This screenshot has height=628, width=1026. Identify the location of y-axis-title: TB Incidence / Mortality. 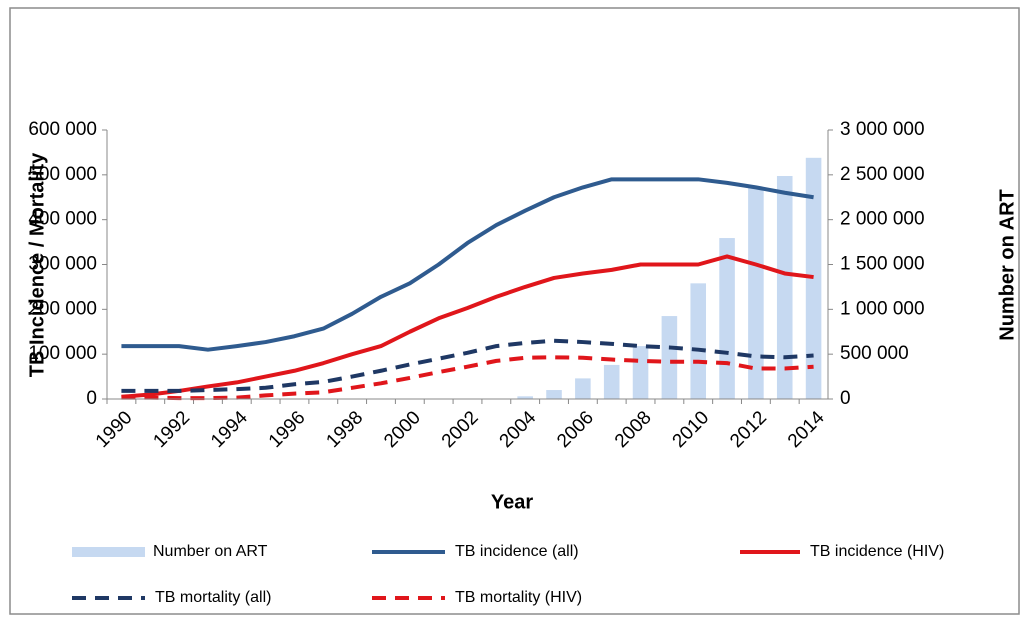
(37, 264).